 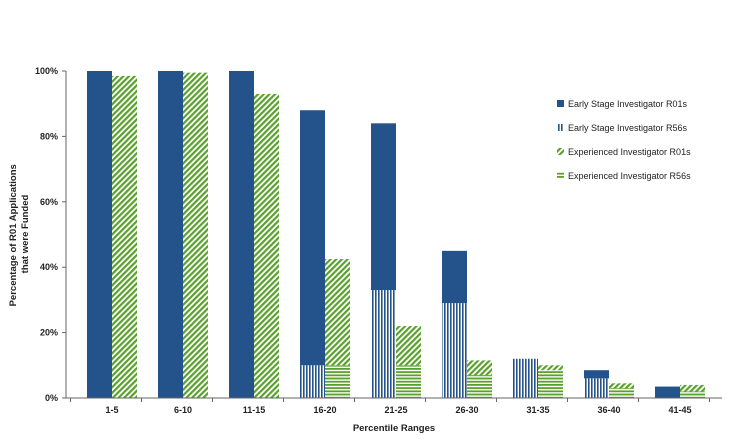 I want to click on x-tick-label: 36-40, so click(x=608, y=410).